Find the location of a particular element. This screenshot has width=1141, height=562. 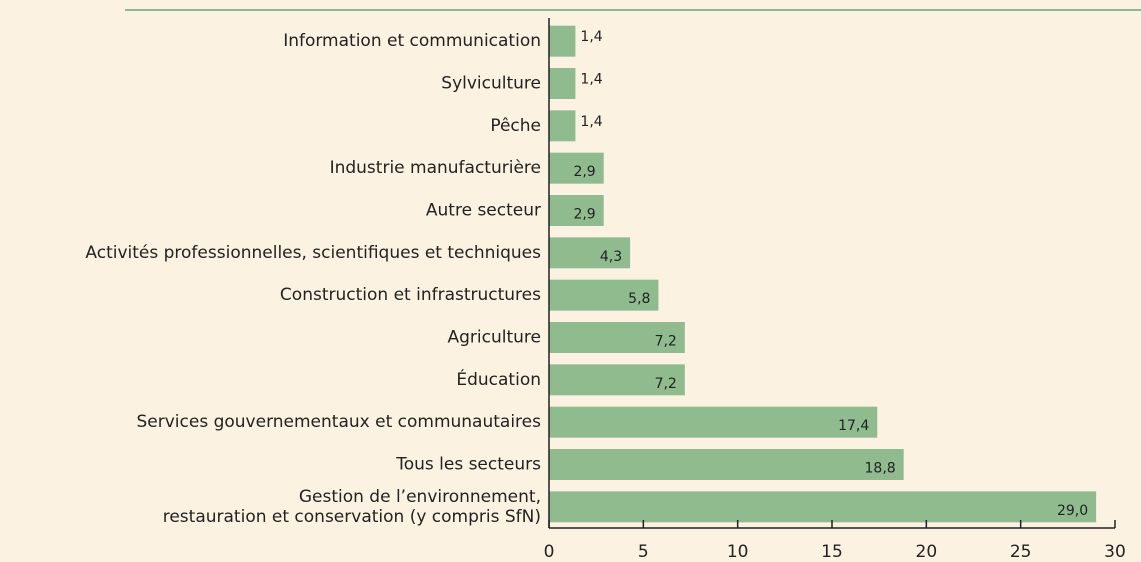

category-label: Information et communication is located at coordinates (412, 41).